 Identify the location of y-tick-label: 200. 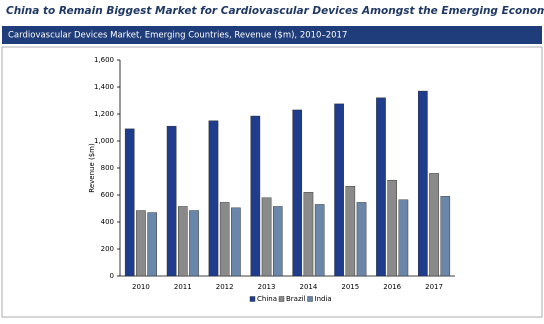
(107, 249).